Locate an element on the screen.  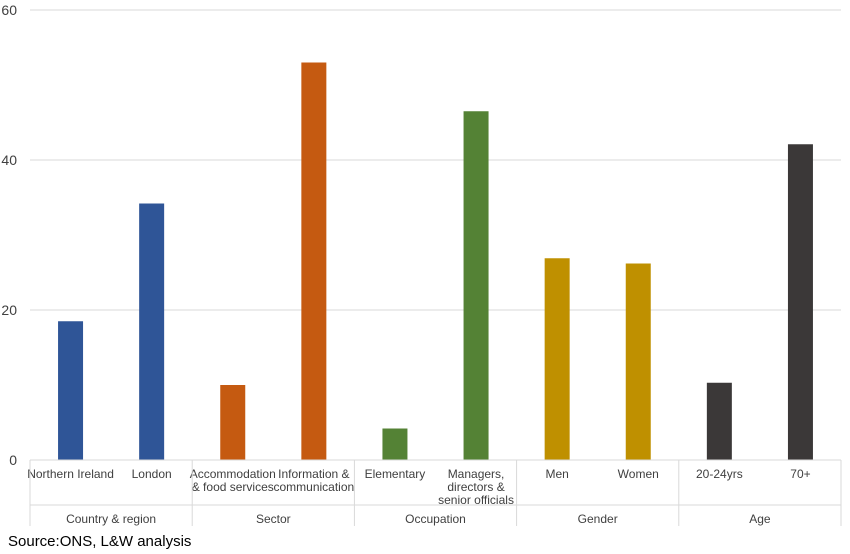
group-separators is located at coordinates (435, 492).